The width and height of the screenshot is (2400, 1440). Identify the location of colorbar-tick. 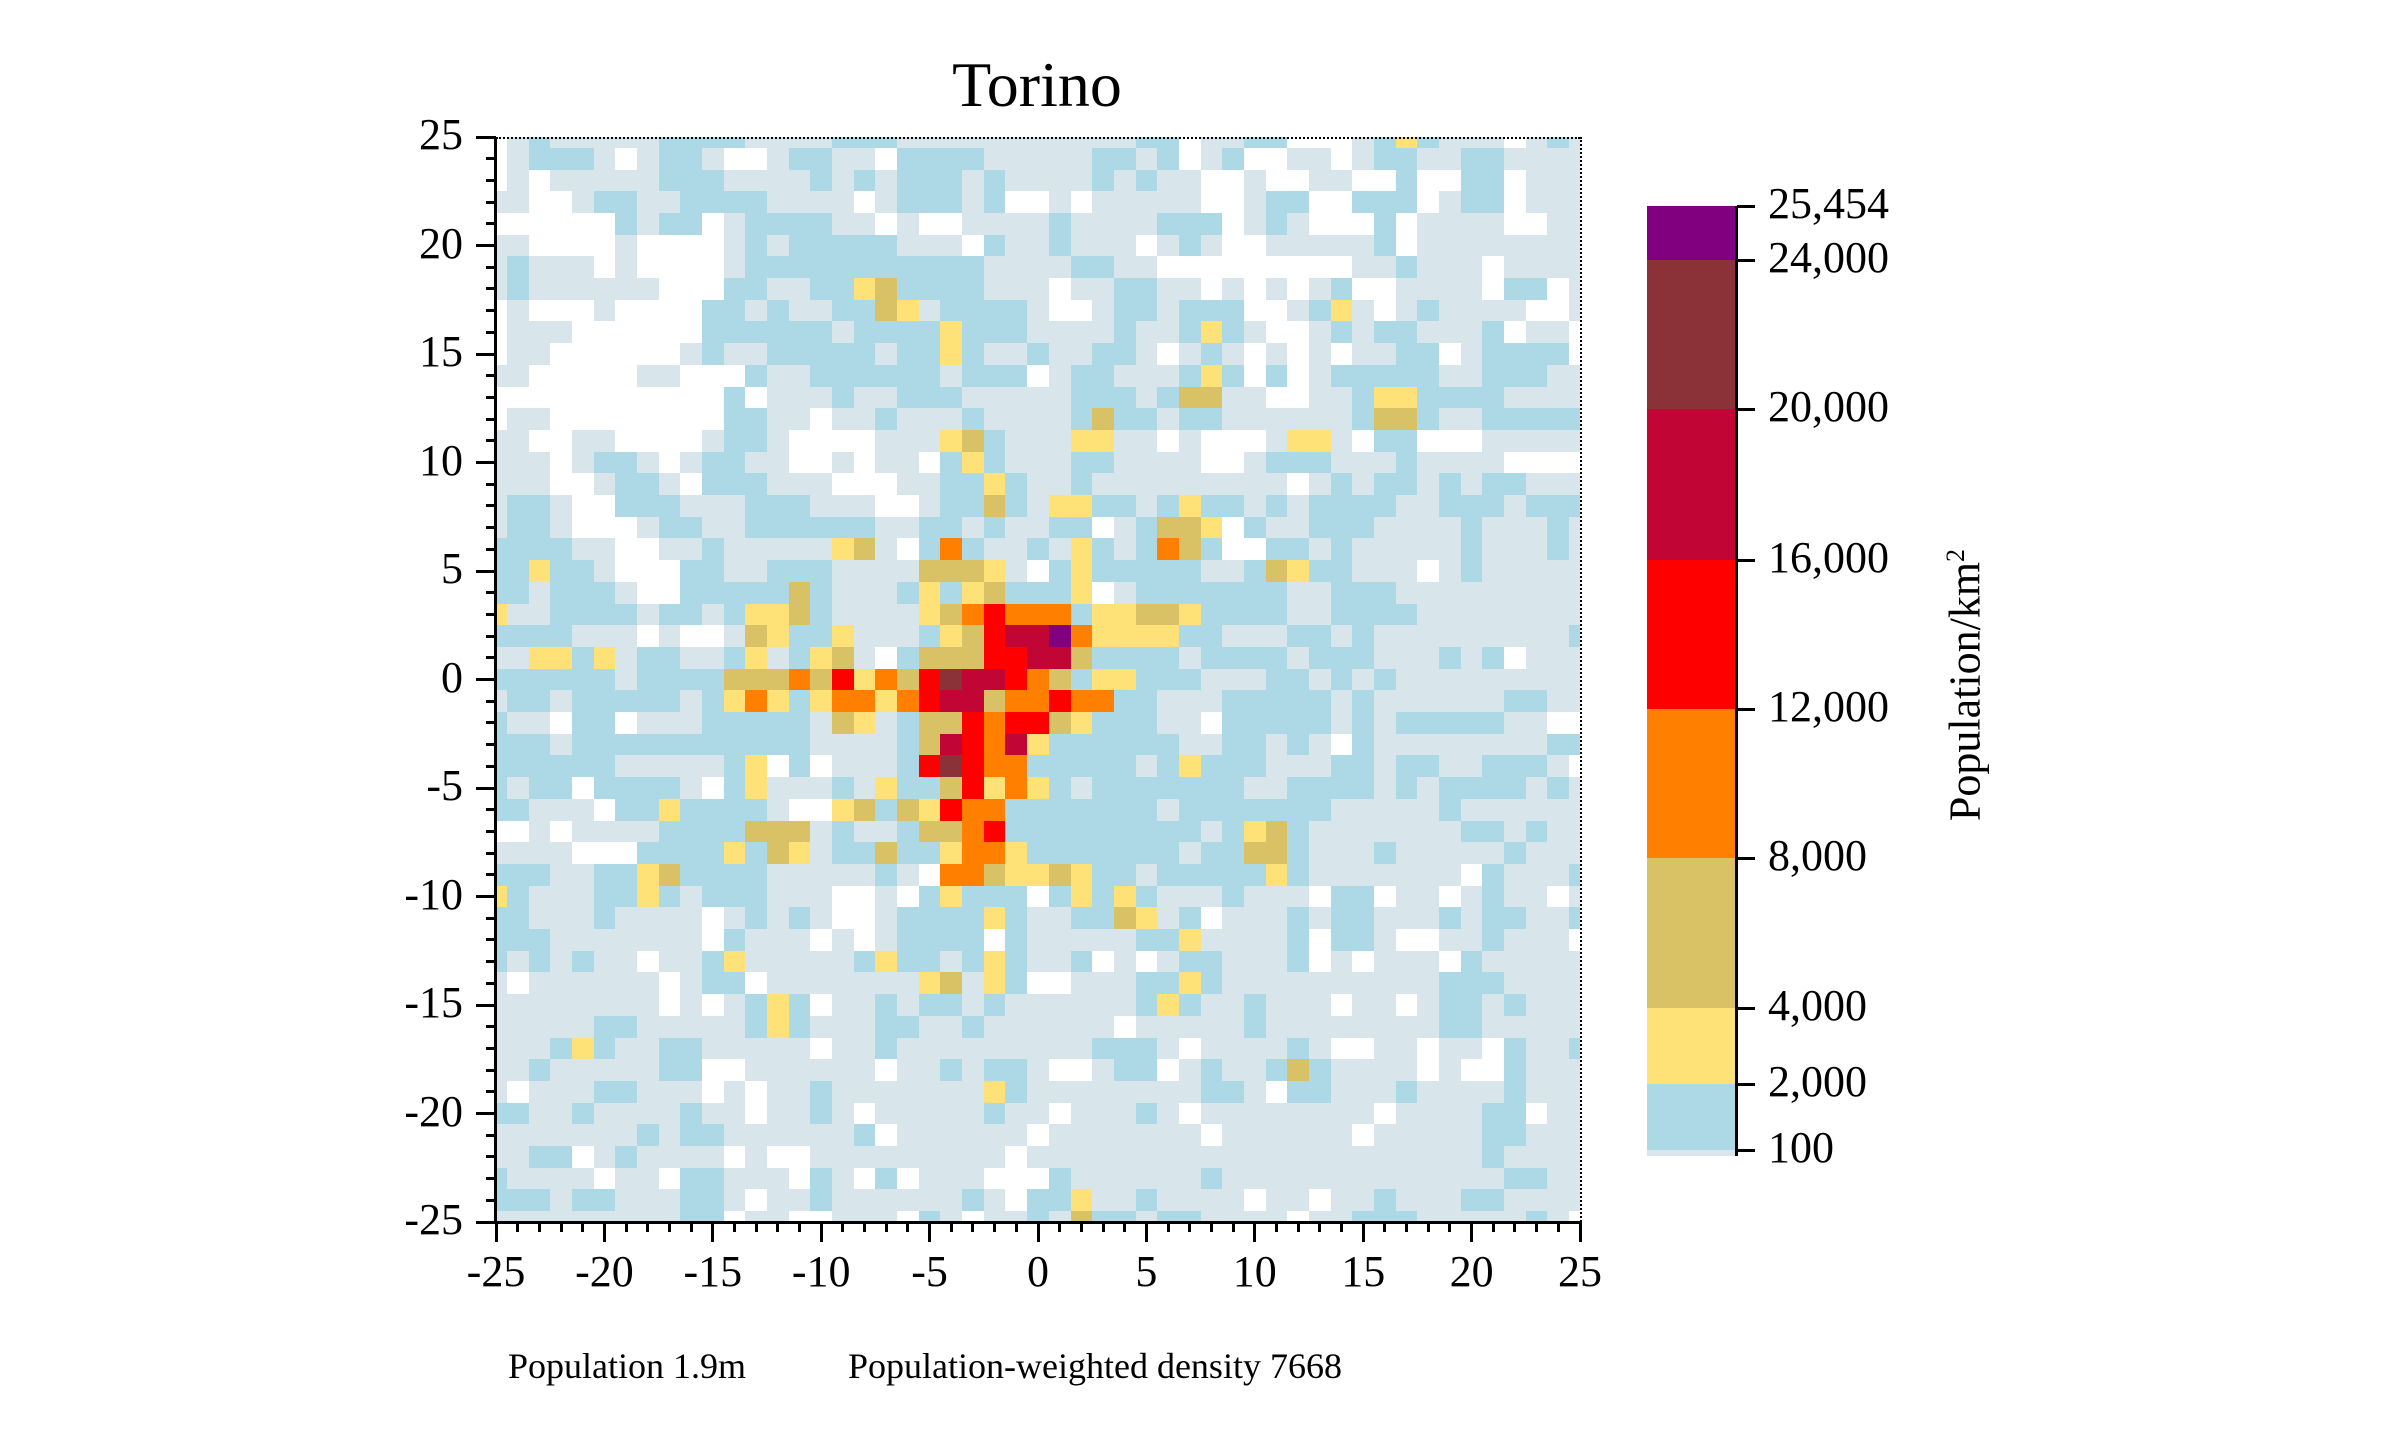
(1746, 1008).